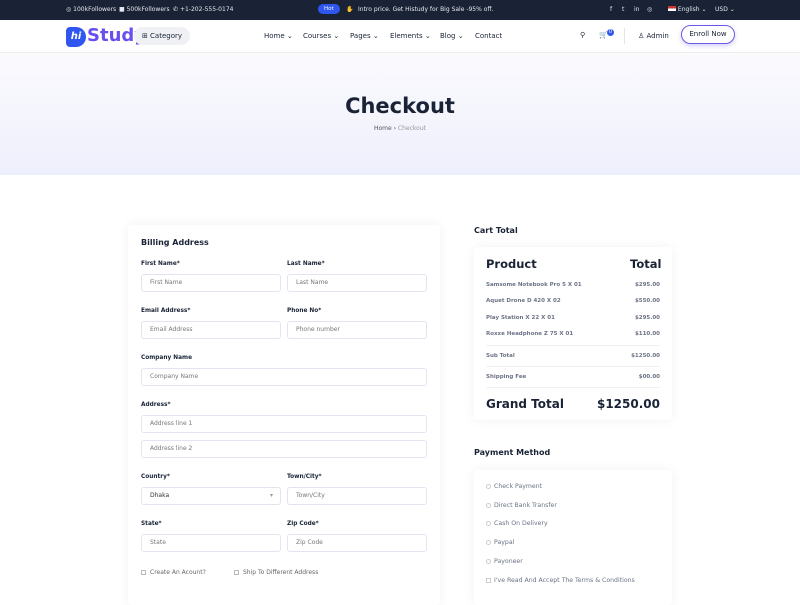 The width and height of the screenshot is (800, 605). I want to click on email-input: Email Address, so click(211, 330).